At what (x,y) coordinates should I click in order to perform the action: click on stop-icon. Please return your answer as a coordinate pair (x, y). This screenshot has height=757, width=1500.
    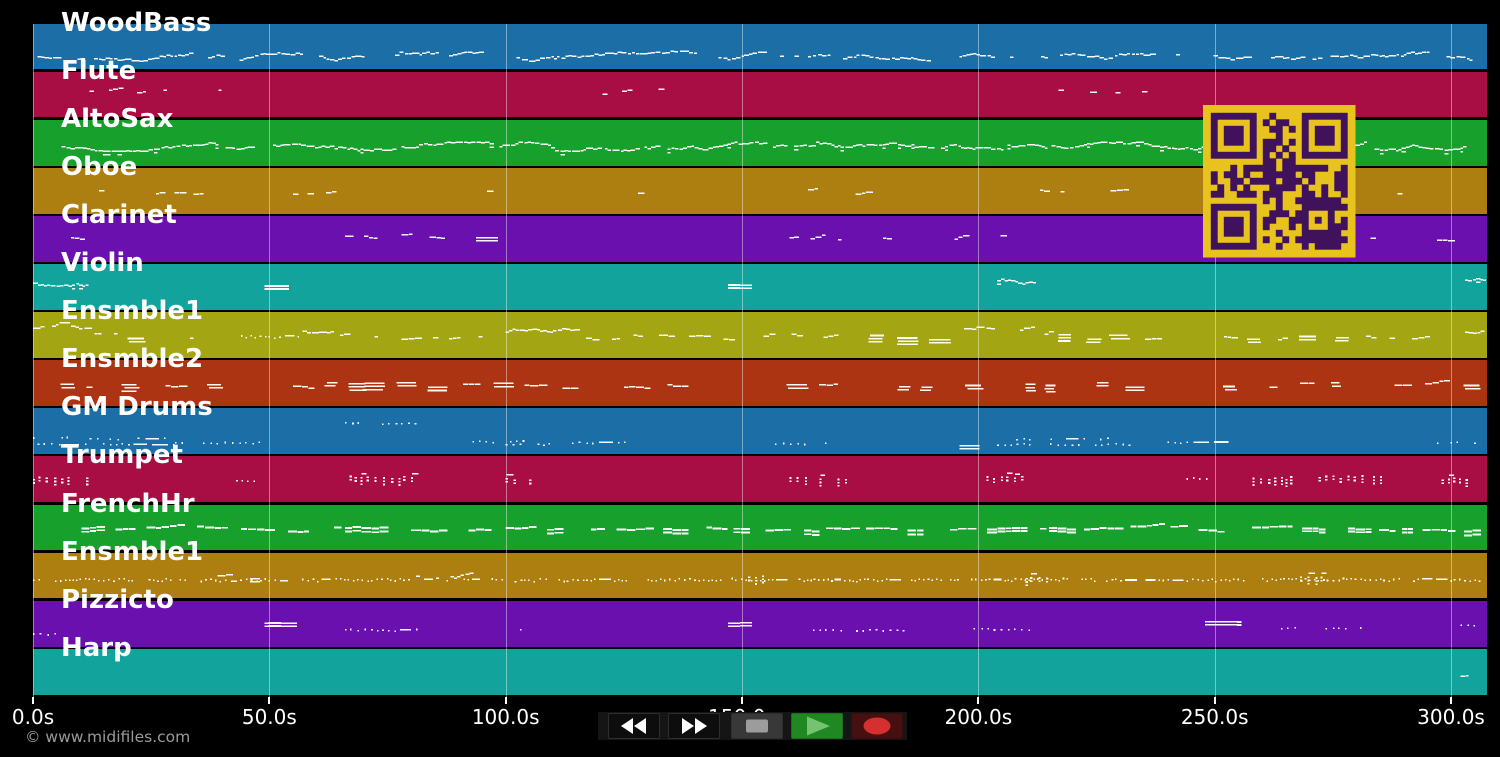
    Looking at the image, I should click on (757, 726).